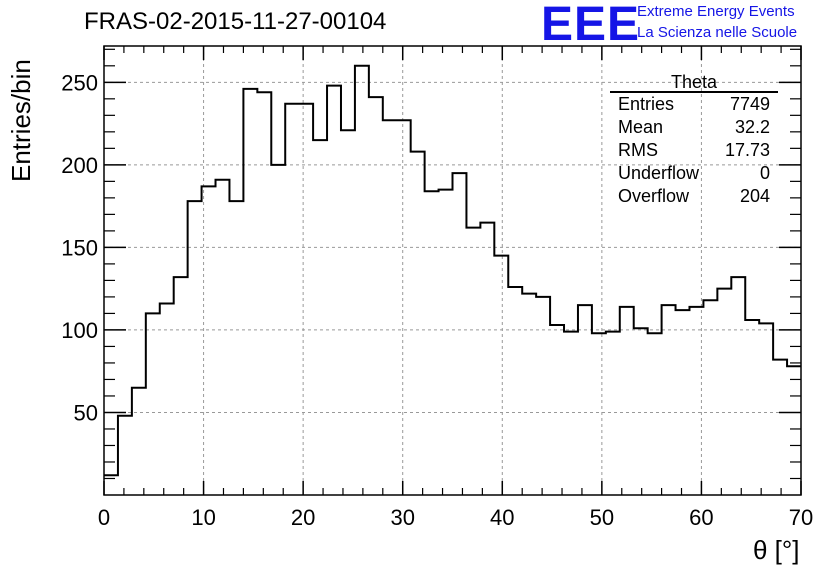  I want to click on eee-logo-mark: EEE, so click(591, 25).